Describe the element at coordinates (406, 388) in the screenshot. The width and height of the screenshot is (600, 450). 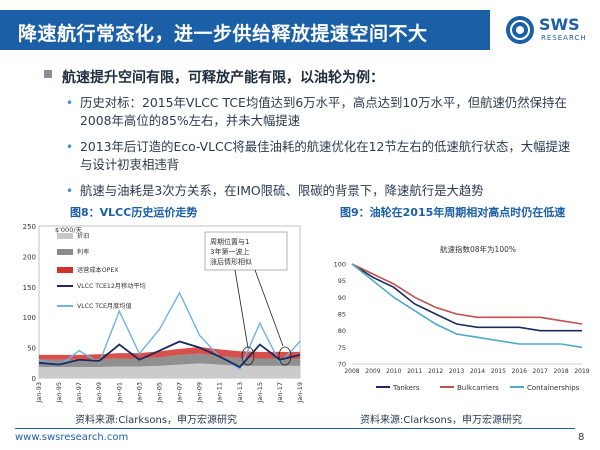
I see `fig9-legend-label: Tankers` at that location.